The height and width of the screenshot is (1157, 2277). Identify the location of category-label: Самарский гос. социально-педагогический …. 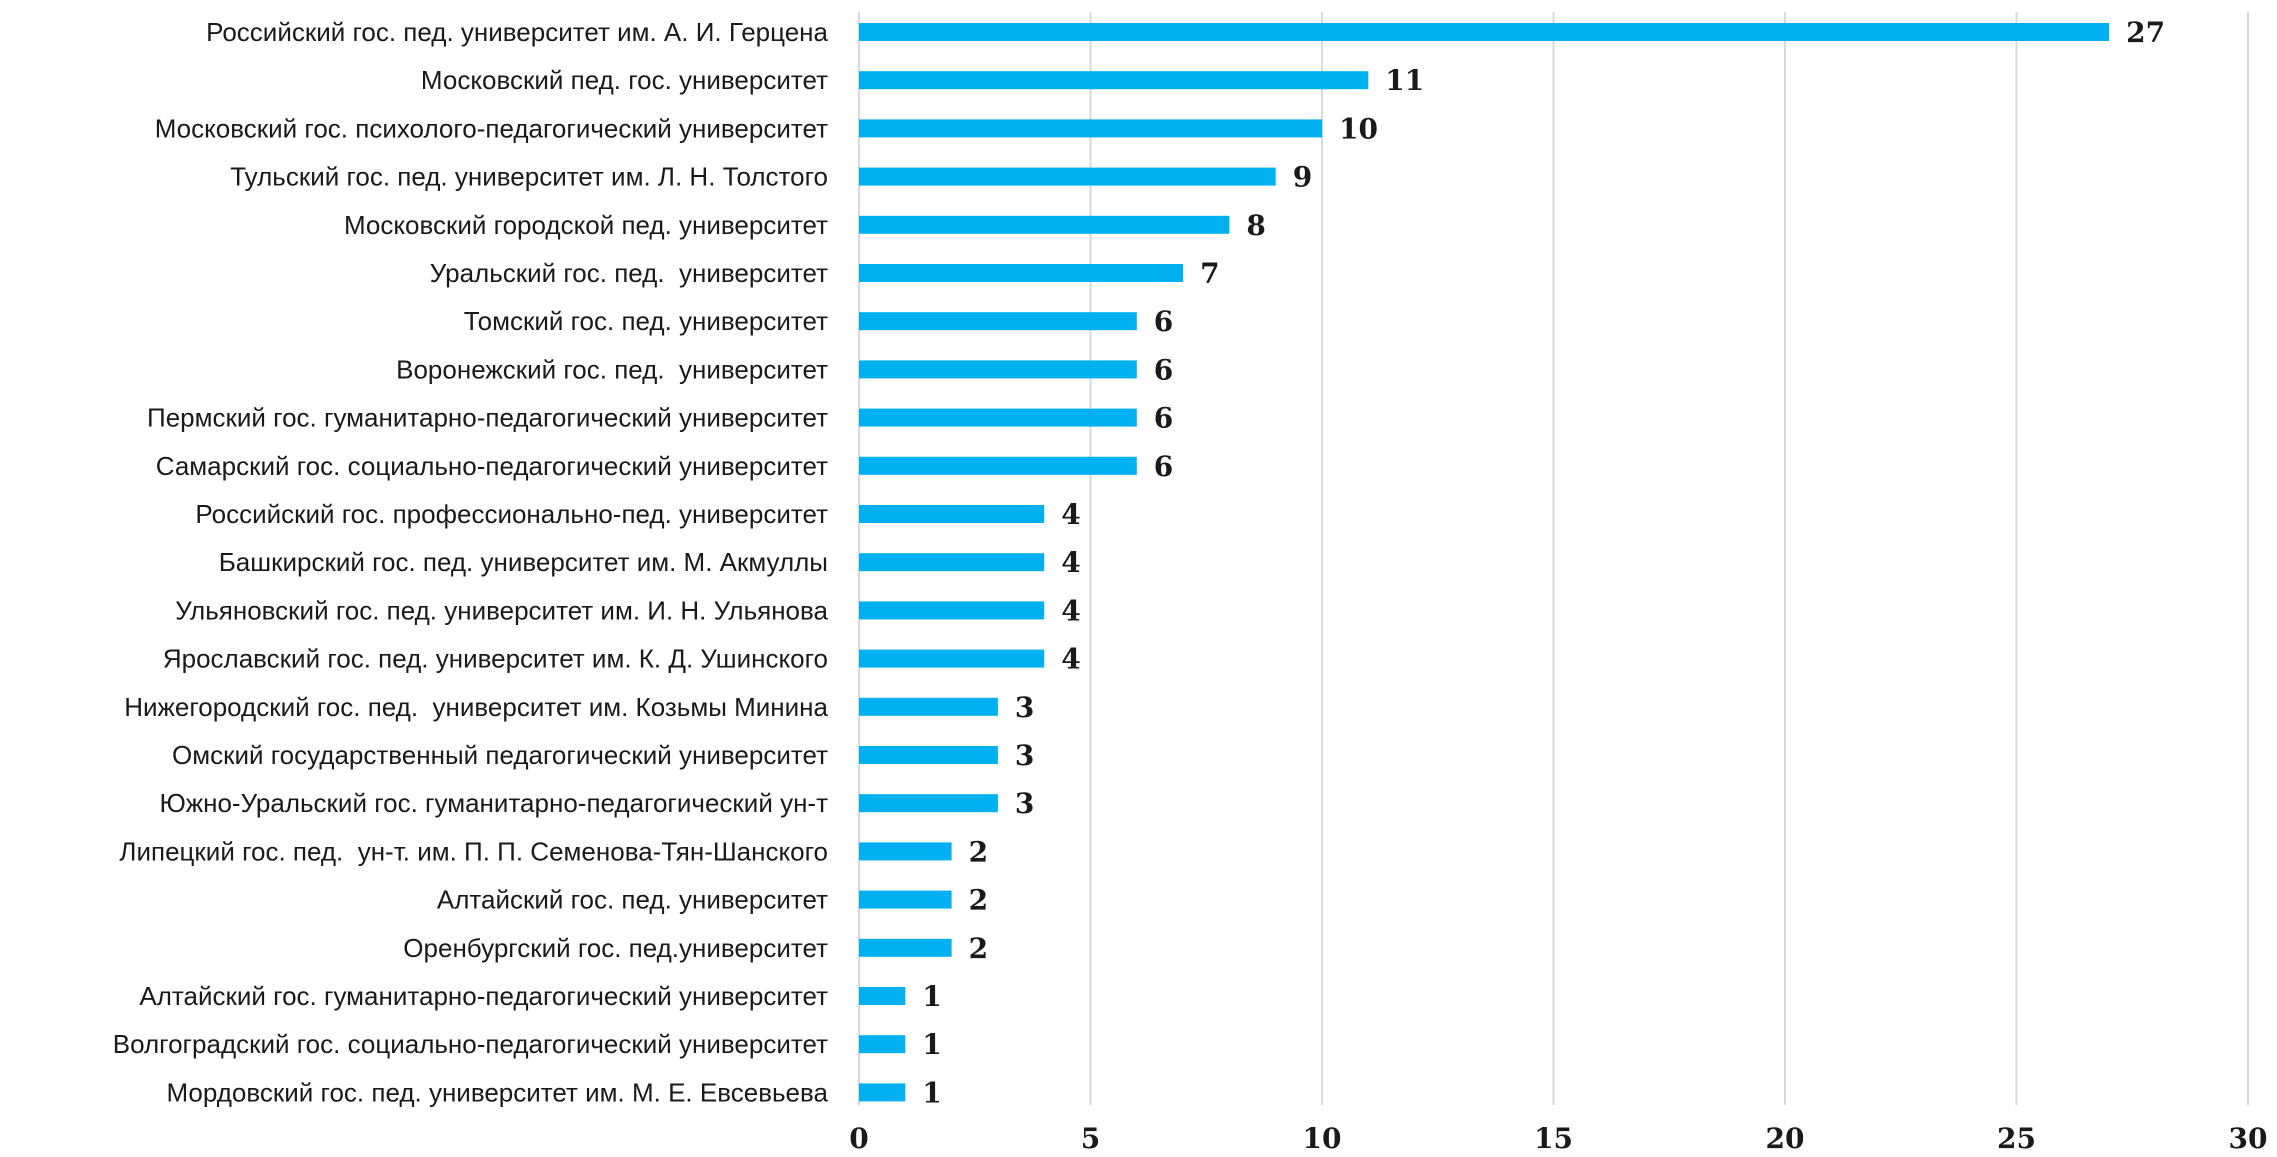
(492, 466).